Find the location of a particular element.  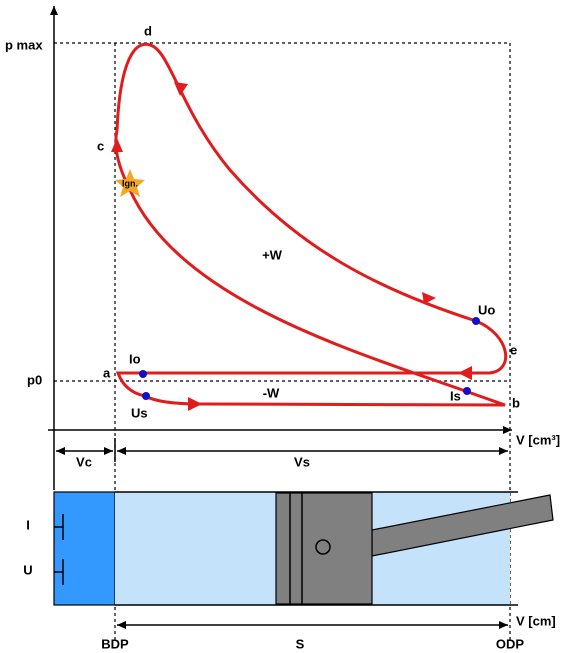

label: p max is located at coordinates (24, 44).